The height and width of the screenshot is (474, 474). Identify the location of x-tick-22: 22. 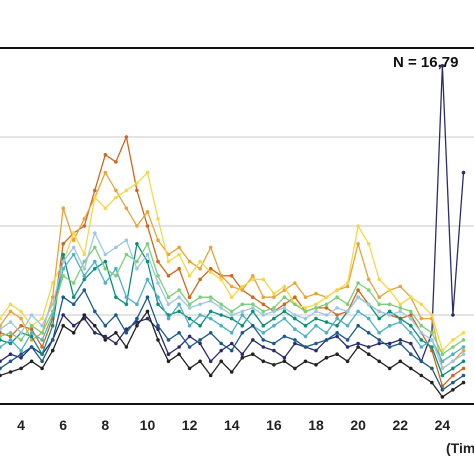
(400, 425).